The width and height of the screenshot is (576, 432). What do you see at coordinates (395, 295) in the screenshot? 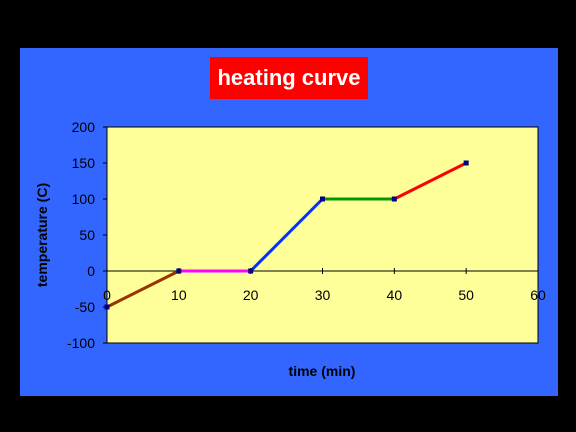
I see `x-tick-label: 40` at bounding box center [395, 295].